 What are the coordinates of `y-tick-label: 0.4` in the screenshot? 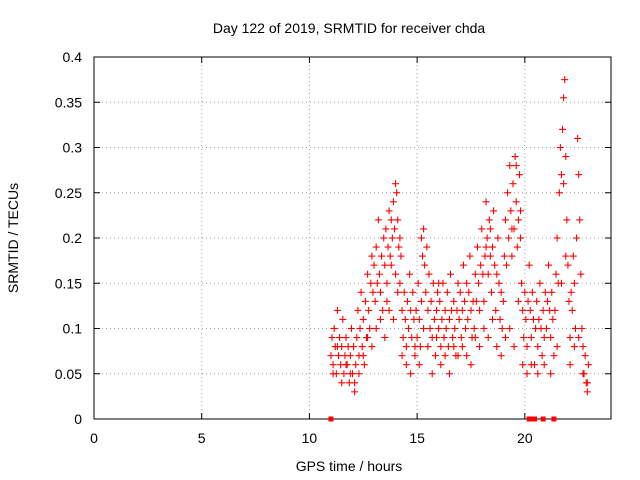 It's located at (73, 57).